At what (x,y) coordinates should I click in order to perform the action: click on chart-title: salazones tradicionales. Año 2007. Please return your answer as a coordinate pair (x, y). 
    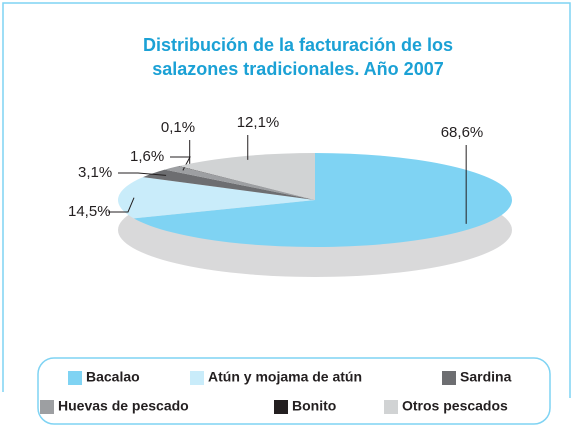
    Looking at the image, I should click on (297, 69).